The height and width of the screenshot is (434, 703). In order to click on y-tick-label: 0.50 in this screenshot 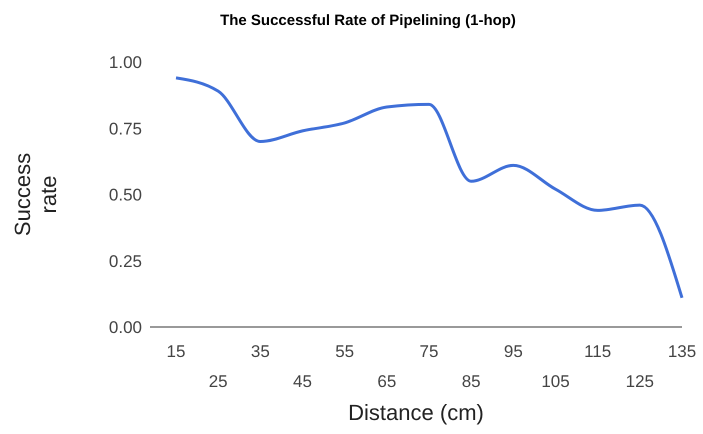, I will do `click(125, 195)`.